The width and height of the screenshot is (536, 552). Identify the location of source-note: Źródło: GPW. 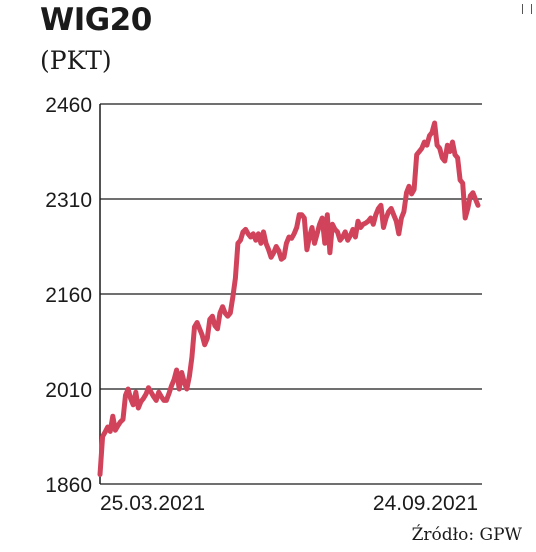
(466, 535).